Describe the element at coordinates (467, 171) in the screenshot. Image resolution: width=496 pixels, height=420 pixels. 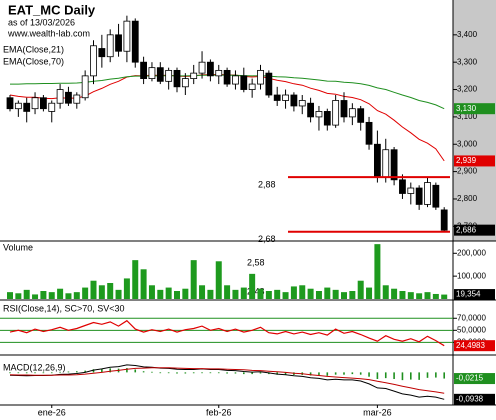
I see `y-tick-label: 2,900` at that location.